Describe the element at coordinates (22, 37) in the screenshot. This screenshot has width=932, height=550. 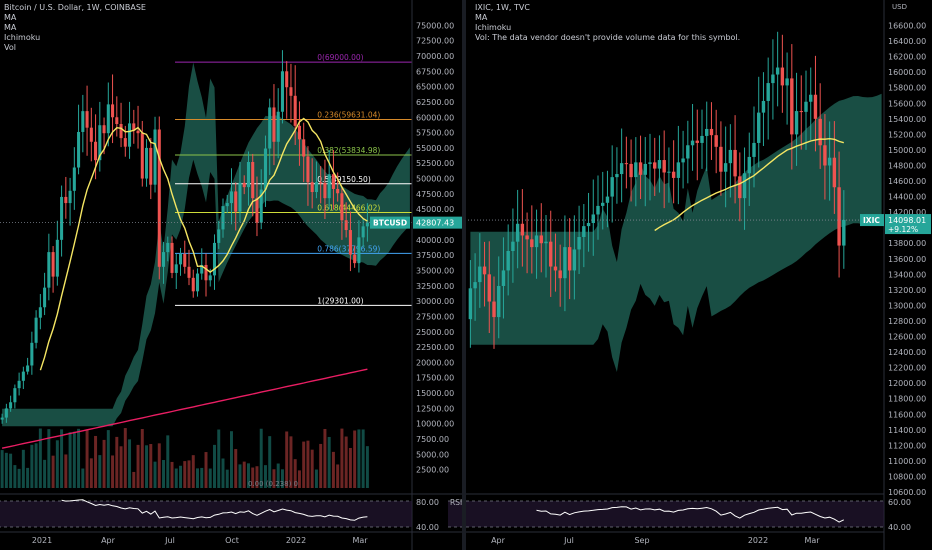
I see `btc-indicator-ichimoku: Ichimoku` at that location.